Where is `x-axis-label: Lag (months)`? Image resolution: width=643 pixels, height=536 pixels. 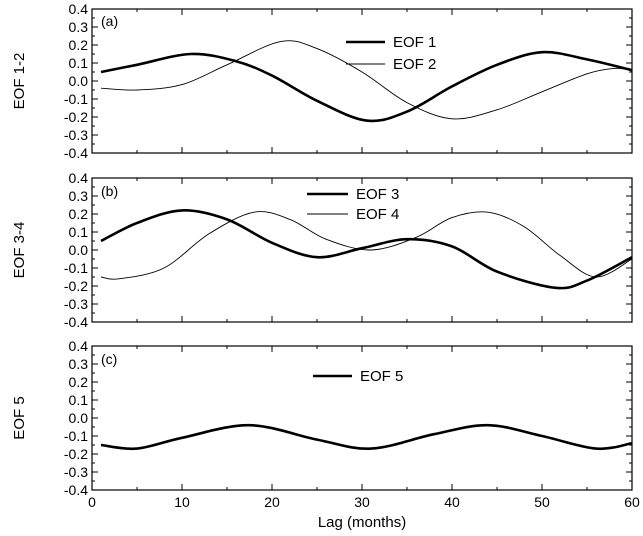 x-axis-label: Lag (months) is located at coordinates (362, 522).